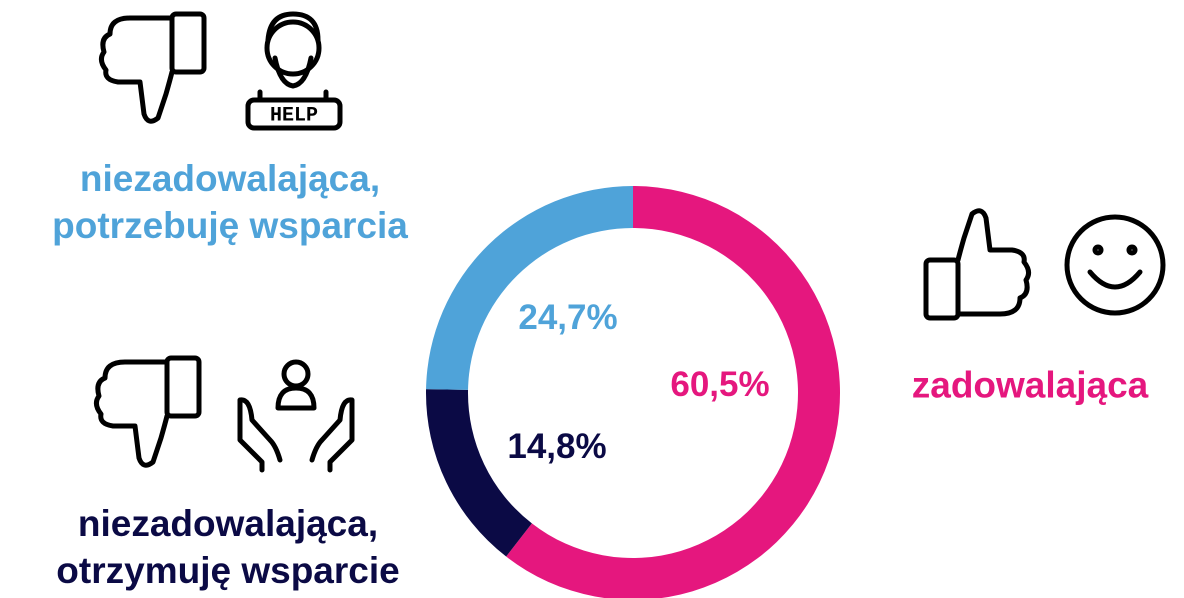  I want to click on icon-text: HELP, so click(294, 115).